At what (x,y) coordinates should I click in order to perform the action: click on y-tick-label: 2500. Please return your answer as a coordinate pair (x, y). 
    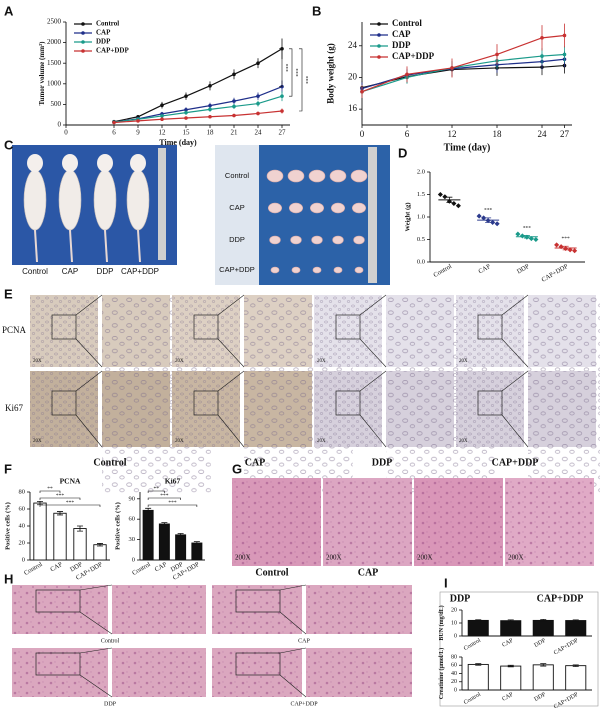
    Looking at the image, I should click on (54, 22).